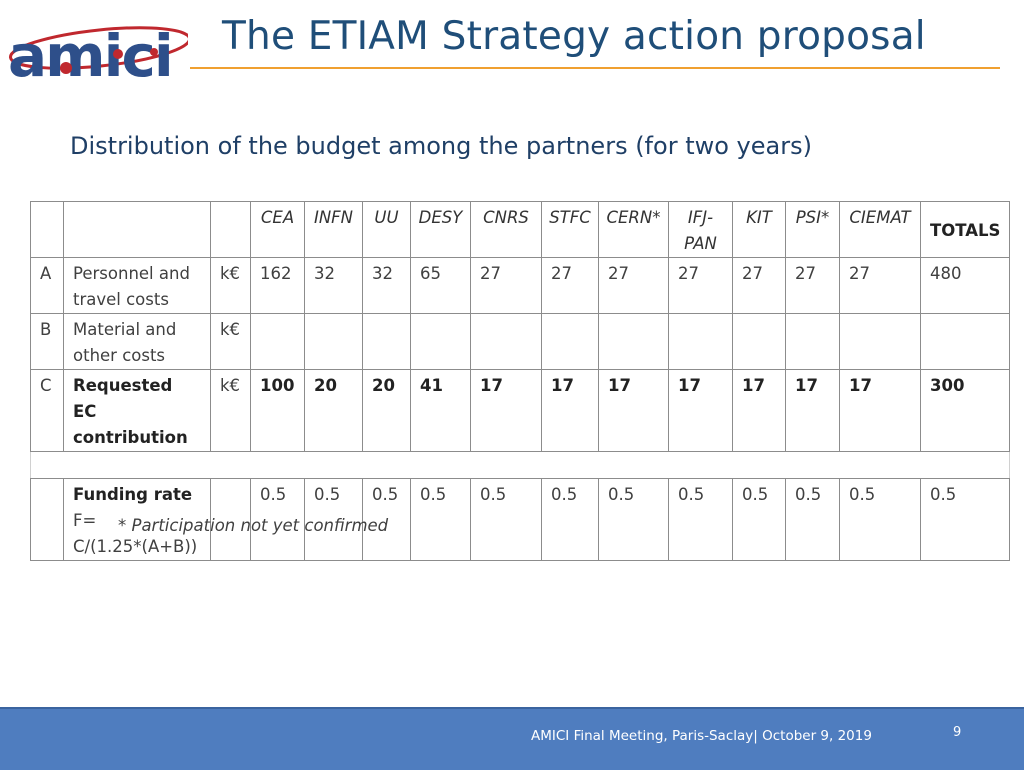 The height and width of the screenshot is (770, 1024). I want to click on row-total: 0.5, so click(965, 519).